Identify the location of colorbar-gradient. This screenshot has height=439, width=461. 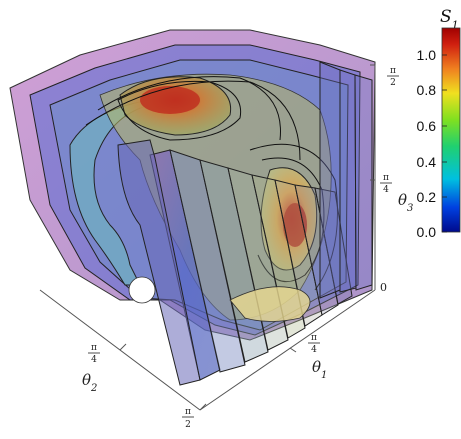
(451, 130).